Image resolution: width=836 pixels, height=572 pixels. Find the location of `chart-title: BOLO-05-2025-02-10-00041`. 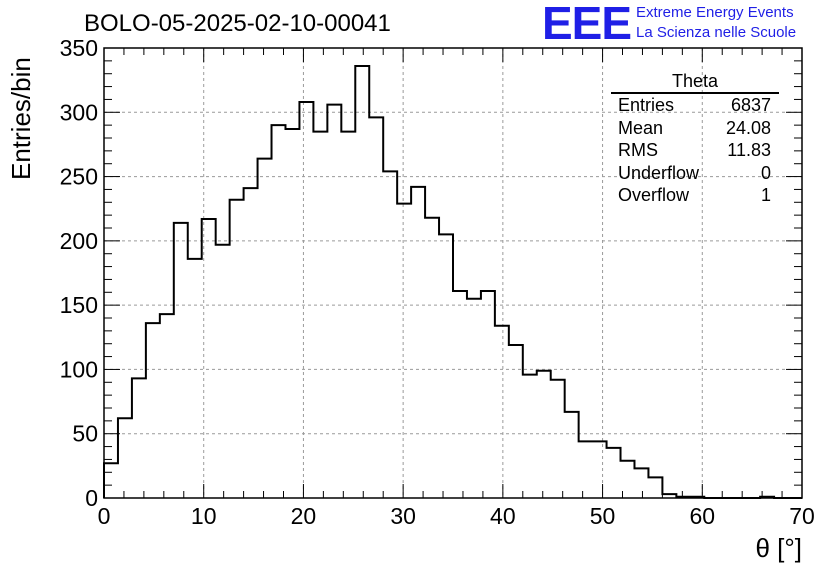

chart-title: BOLO-05-2025-02-10-00041 is located at coordinates (237, 23).